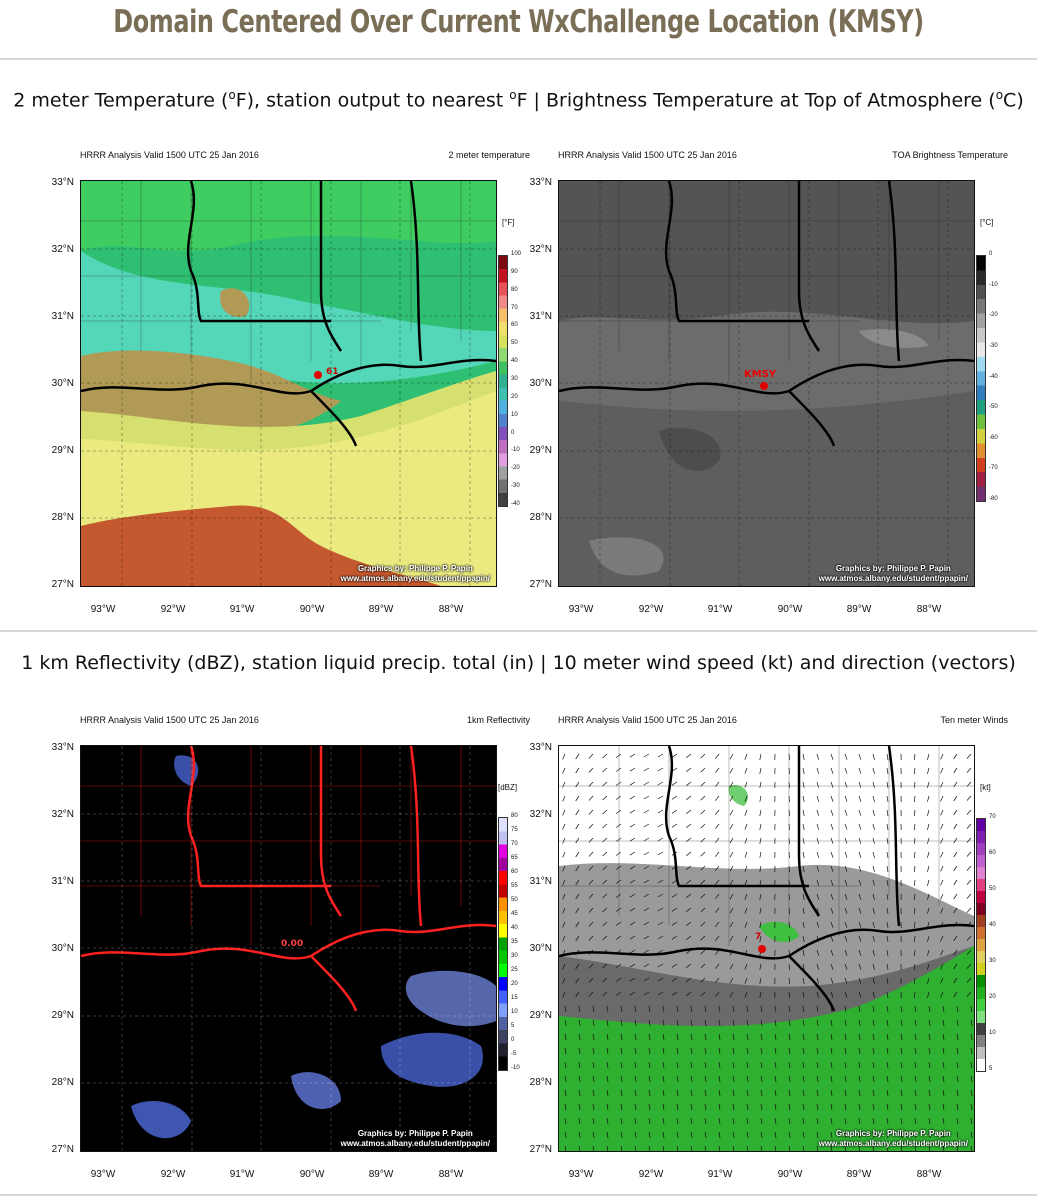  I want to click on colorbar-tick-label: 75, so click(514, 830).